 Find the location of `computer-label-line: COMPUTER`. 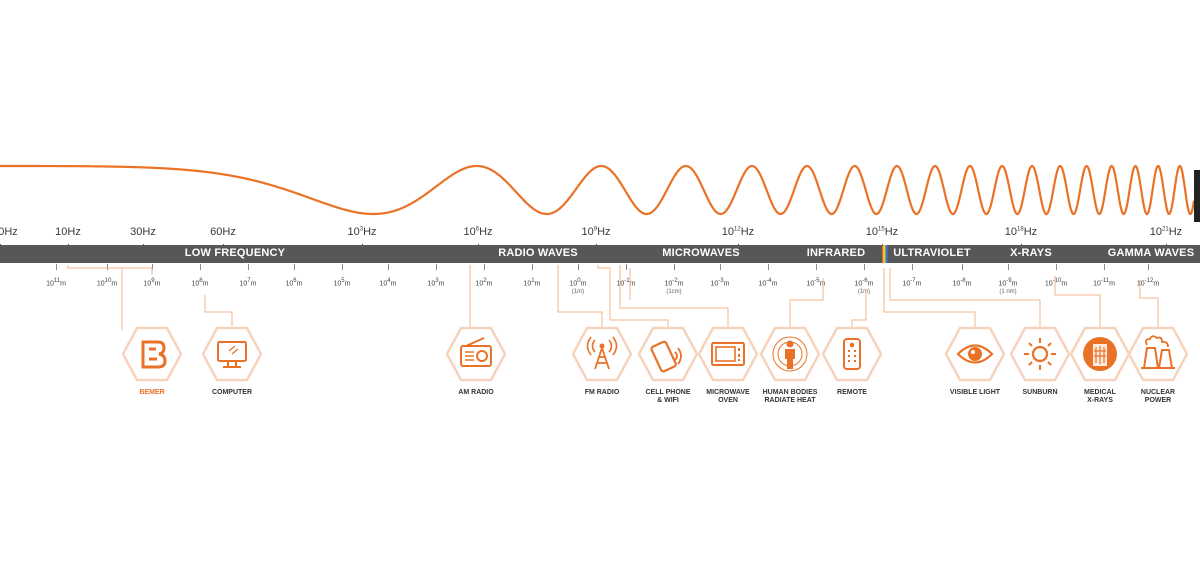

computer-label-line: COMPUTER is located at coordinates (232, 392).